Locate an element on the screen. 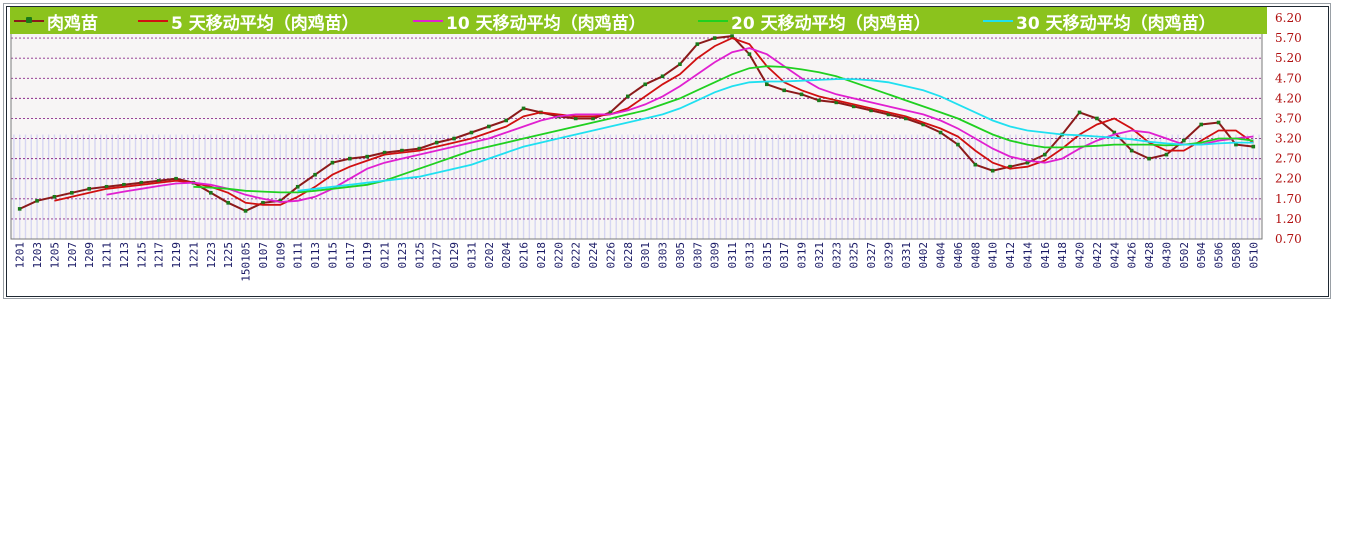 The width and height of the screenshot is (1345, 541). x-tick-label: 0410 is located at coordinates (993, 255).